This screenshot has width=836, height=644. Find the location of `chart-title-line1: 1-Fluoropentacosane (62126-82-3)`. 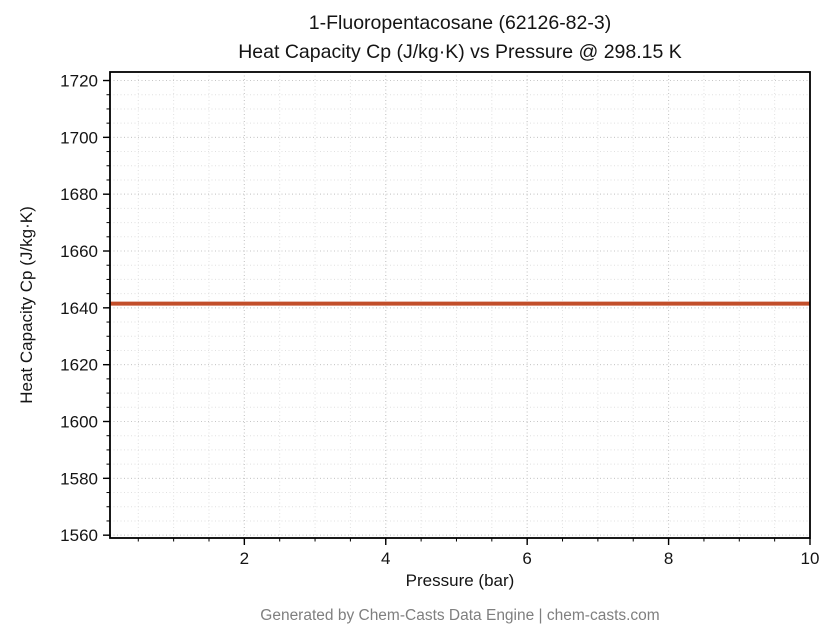

chart-title-line1: 1-Fluoropentacosane (62126-82-3) is located at coordinates (460, 23).